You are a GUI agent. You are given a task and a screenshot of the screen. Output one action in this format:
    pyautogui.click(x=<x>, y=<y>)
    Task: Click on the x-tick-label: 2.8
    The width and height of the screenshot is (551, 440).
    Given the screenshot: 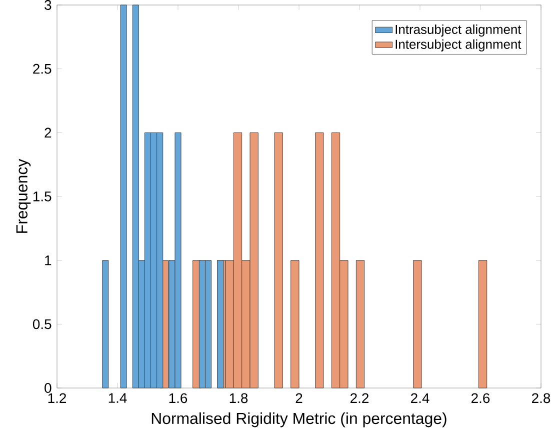 What is the action you would take?
    pyautogui.click(x=541, y=398)
    